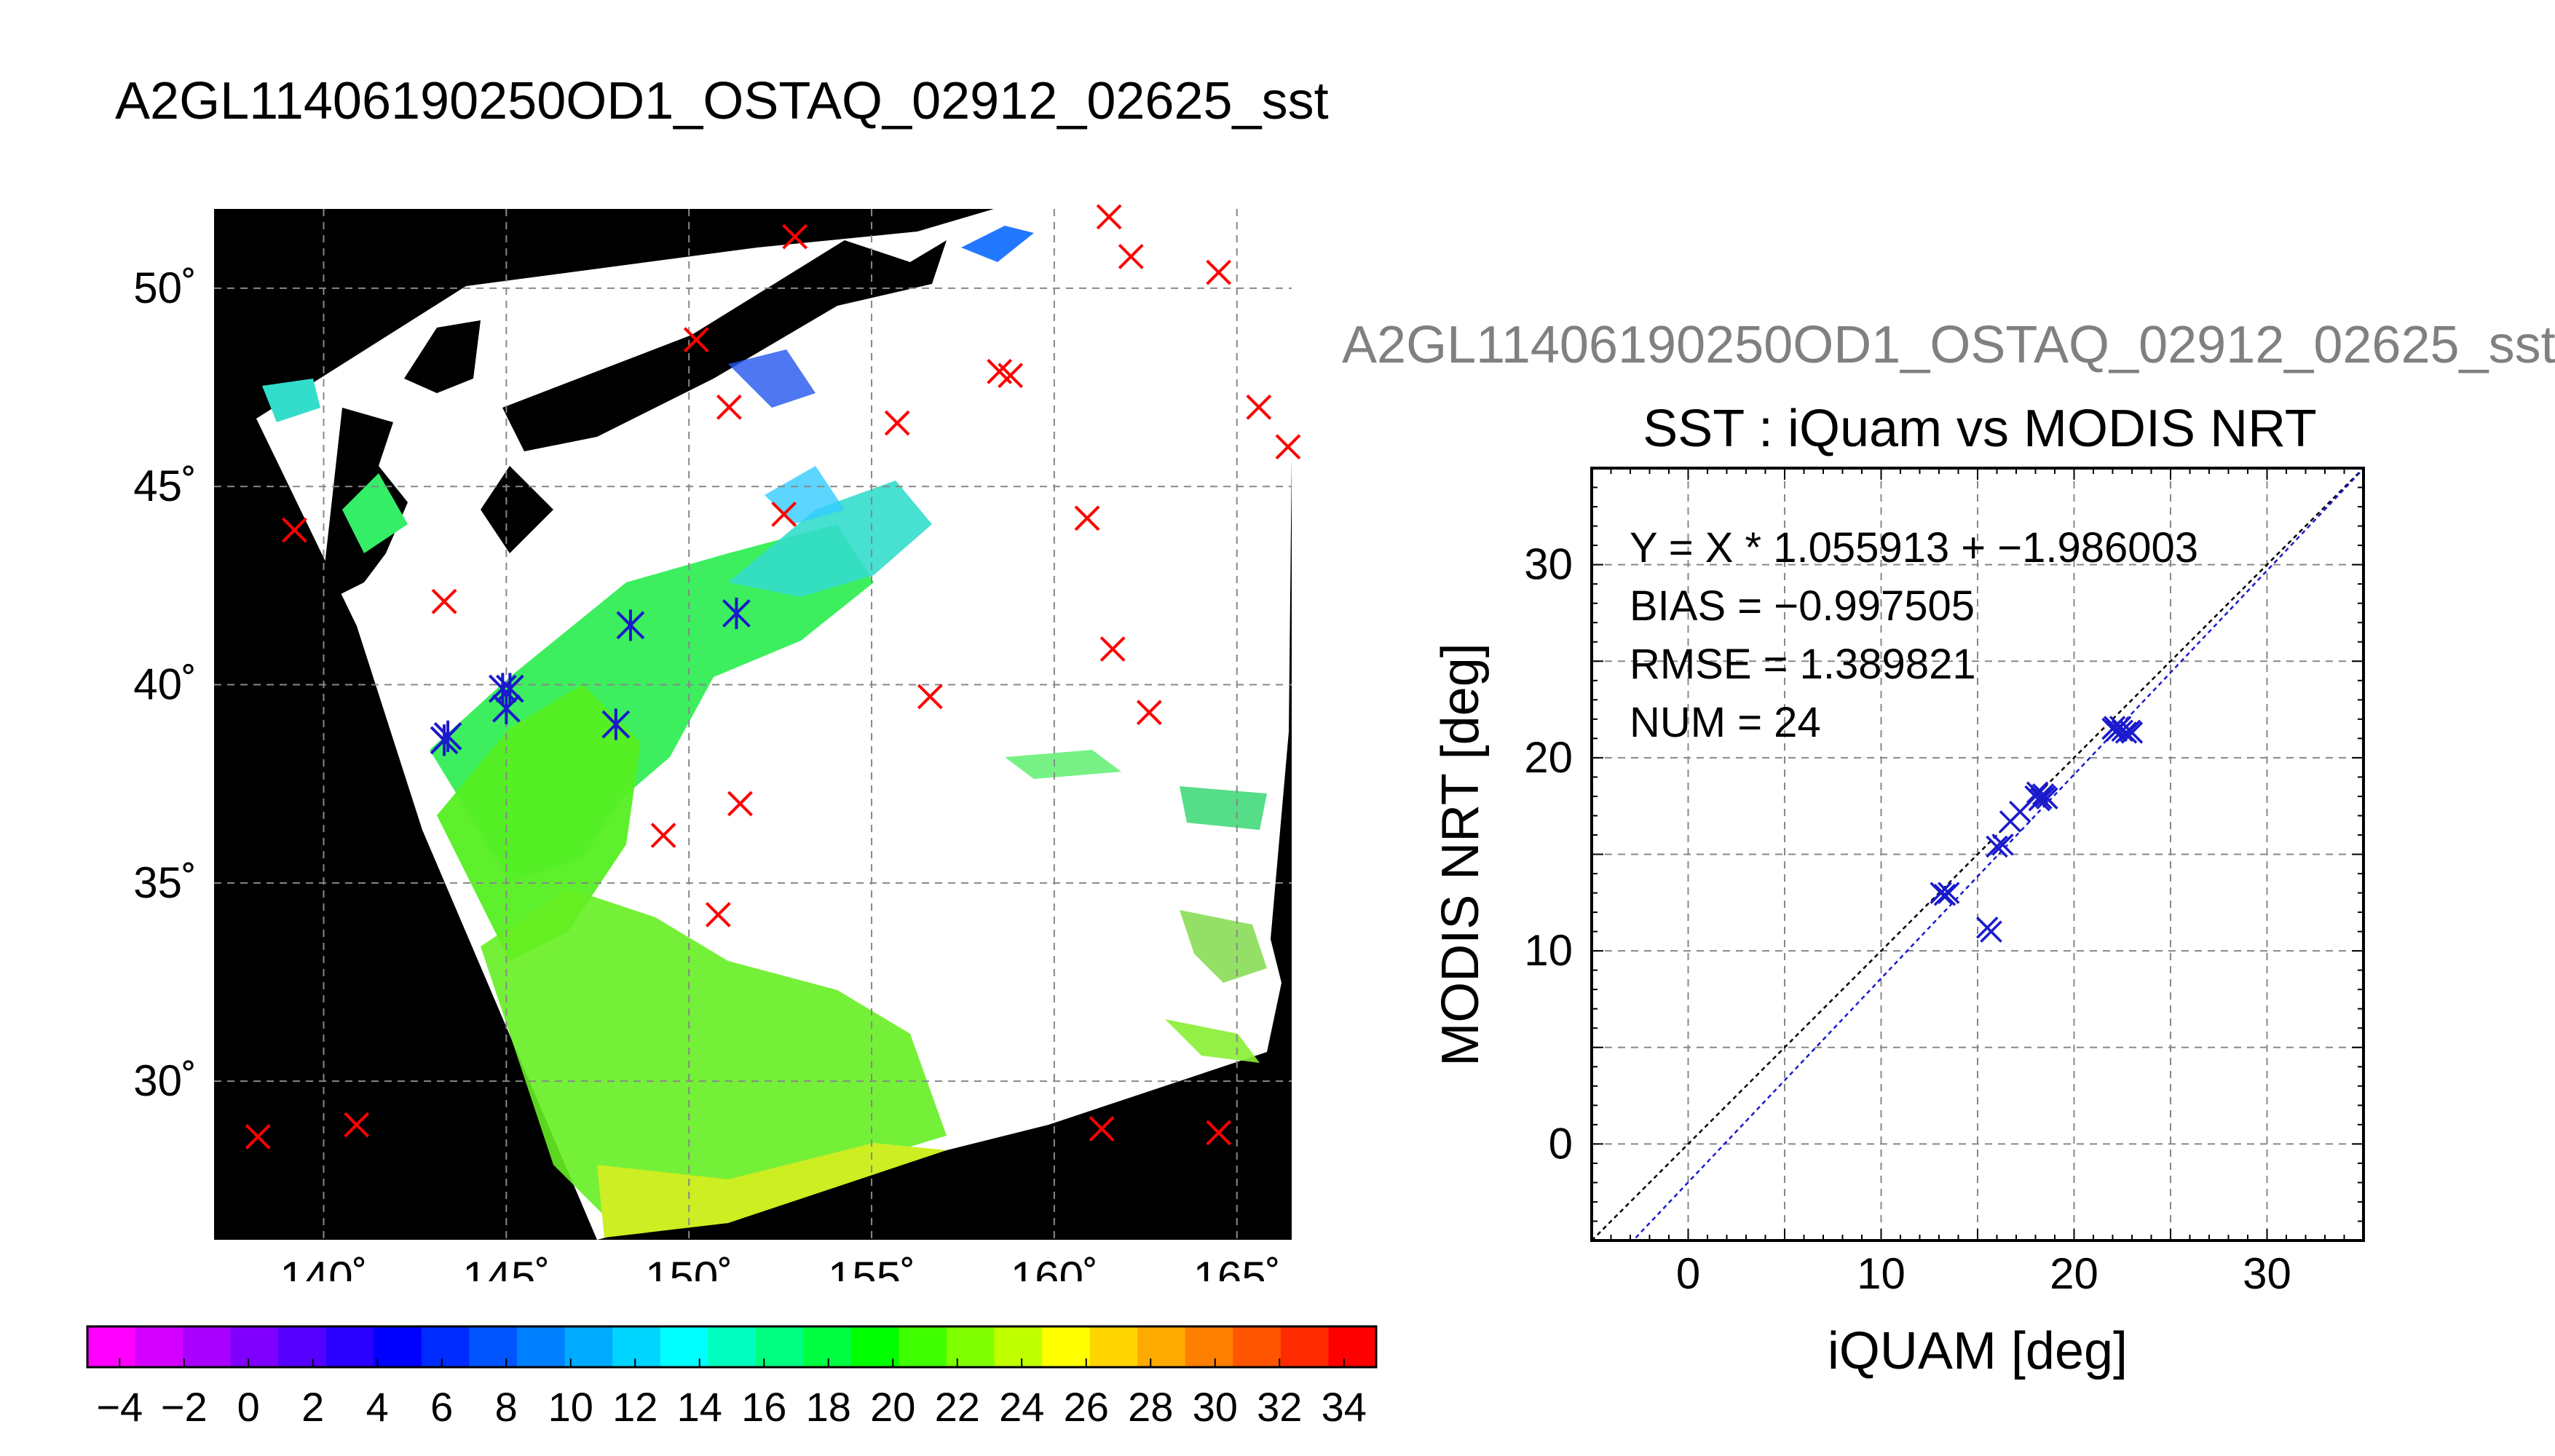 The image size is (2555, 1456). I want to click on colorbar-tick-label: 22, so click(957, 1407).